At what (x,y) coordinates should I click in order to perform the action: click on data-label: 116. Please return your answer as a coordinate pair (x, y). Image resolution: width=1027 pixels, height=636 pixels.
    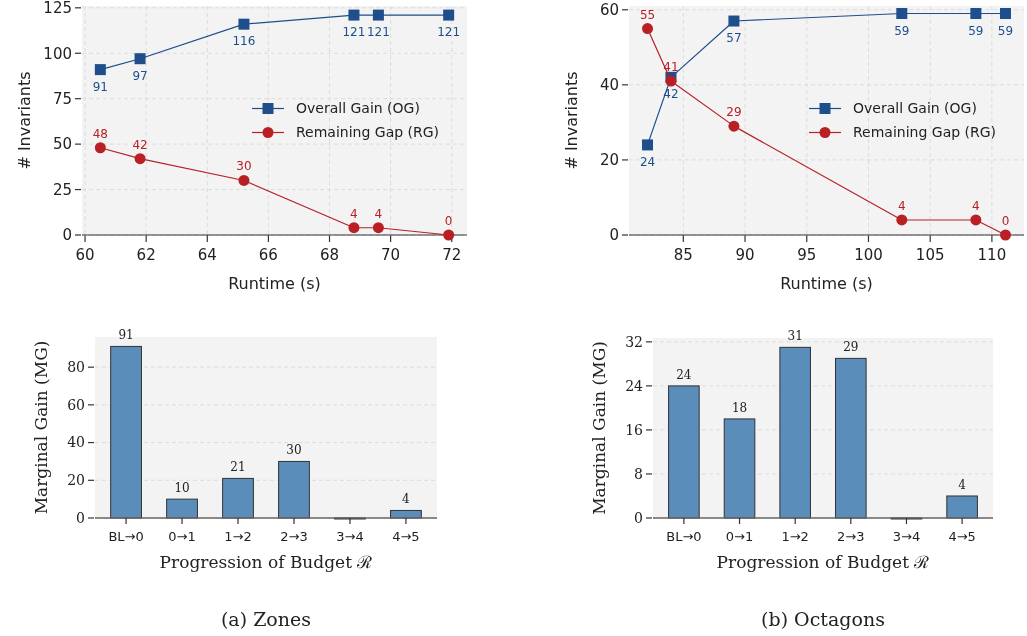
    Looking at the image, I should click on (244, 41).